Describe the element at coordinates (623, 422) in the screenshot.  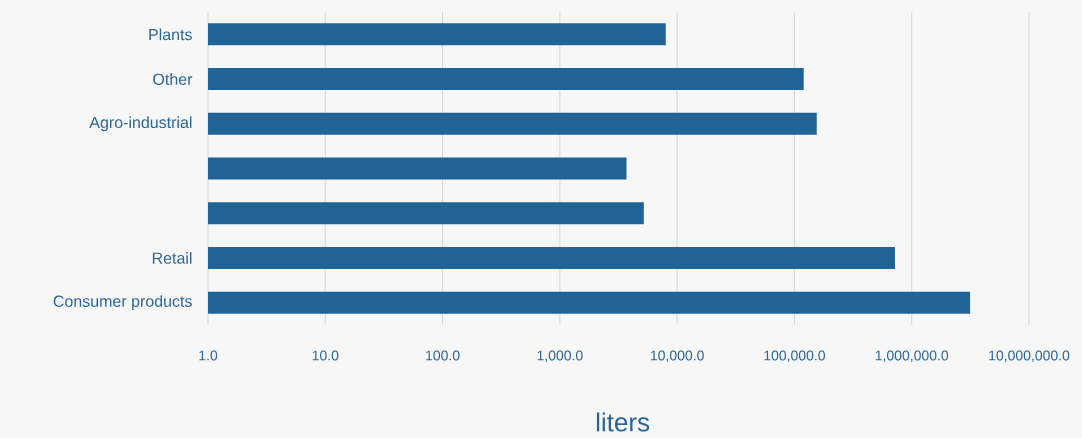
I see `x-axis-title: liters` at that location.